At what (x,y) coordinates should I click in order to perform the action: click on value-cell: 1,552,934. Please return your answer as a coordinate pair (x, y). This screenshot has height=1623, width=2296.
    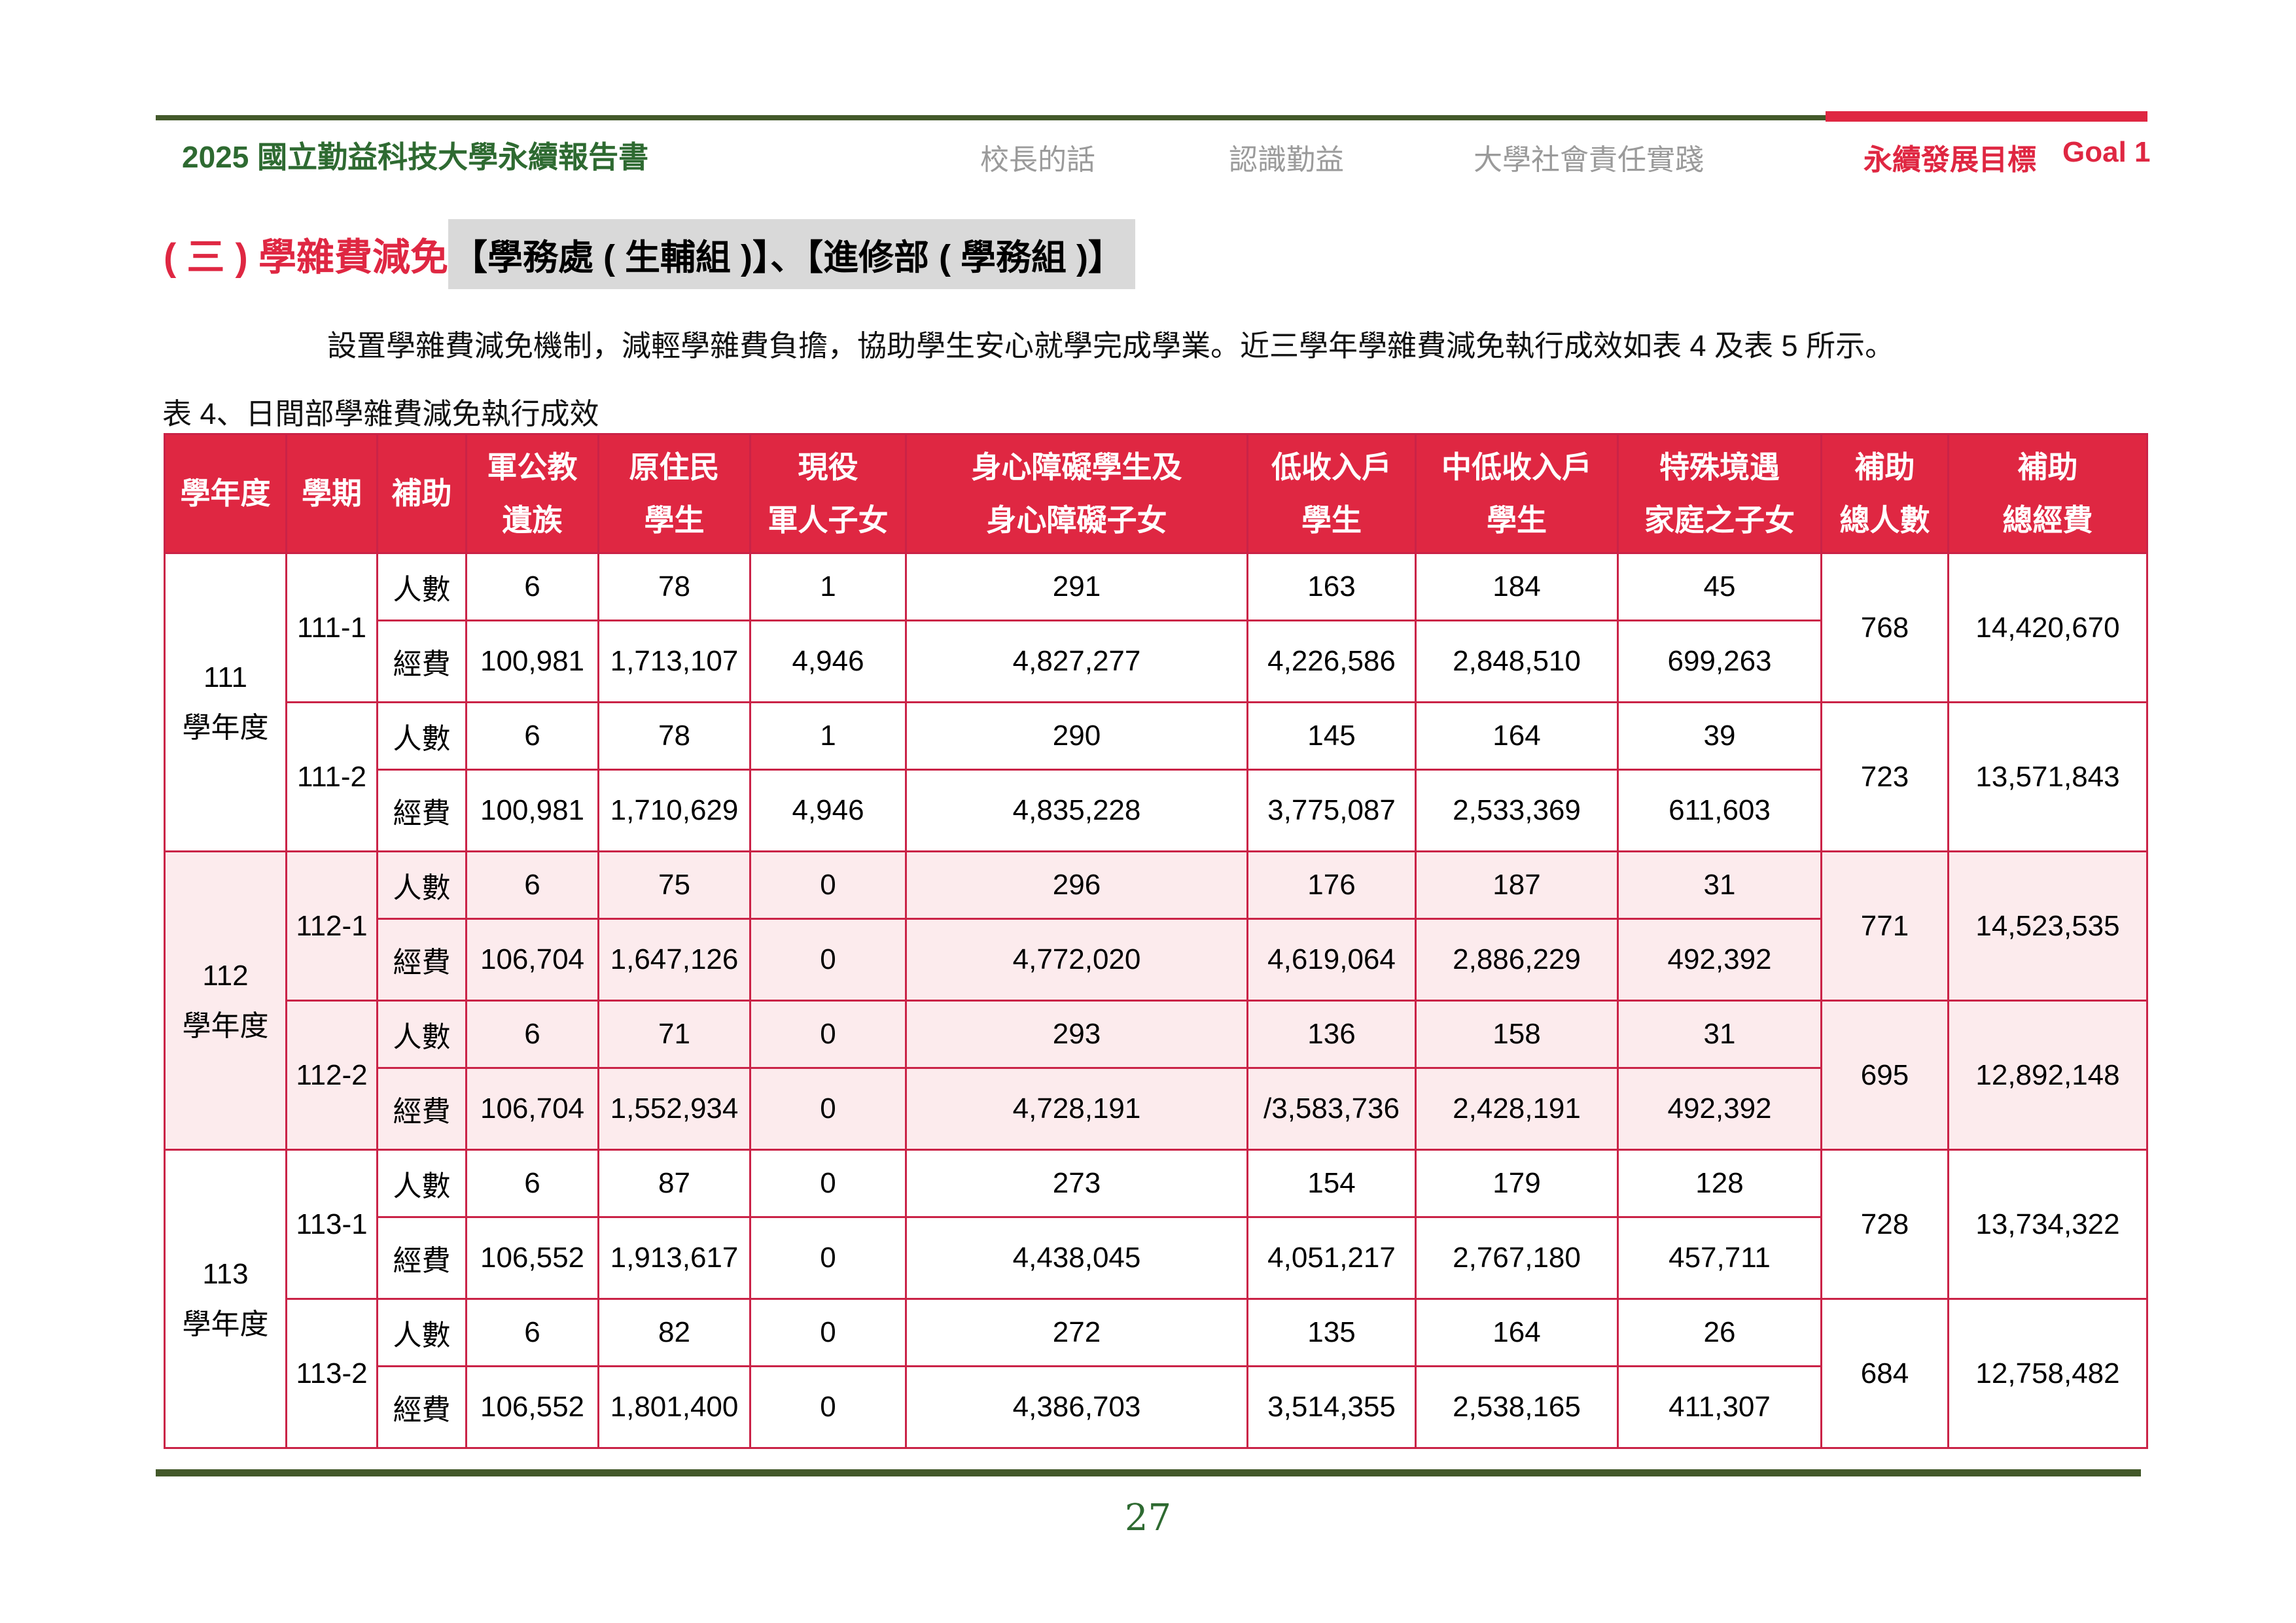
    Looking at the image, I should click on (674, 1109).